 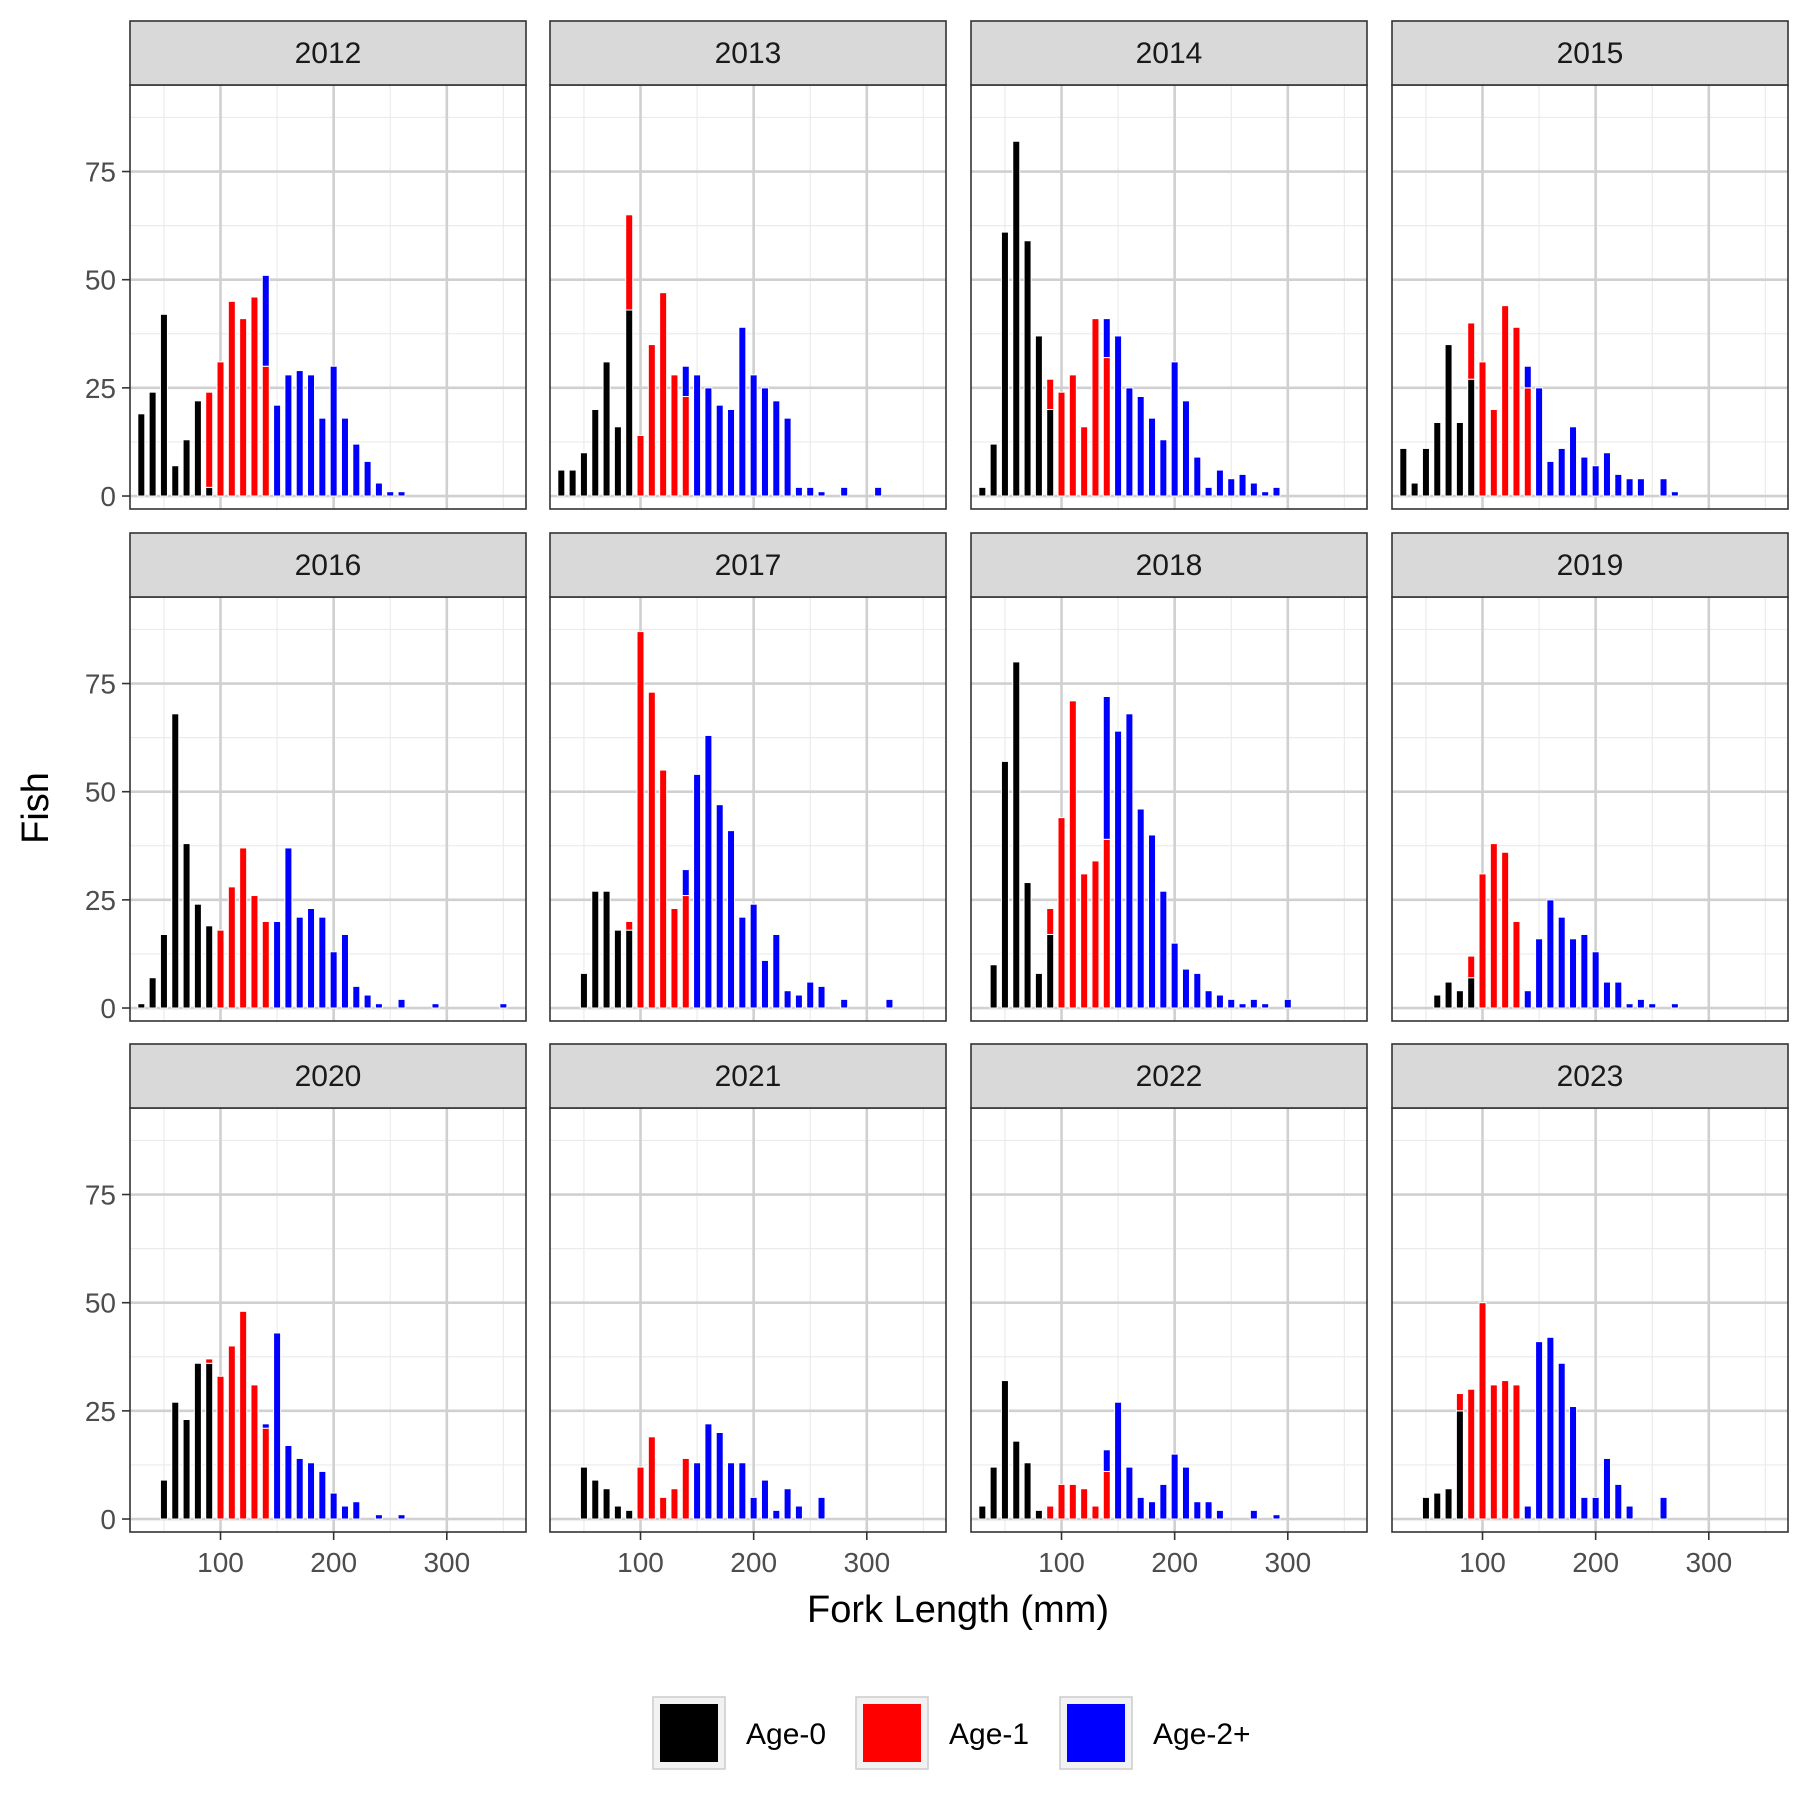 I want to click on facet-strip-label: 2018, so click(x=1169, y=565).